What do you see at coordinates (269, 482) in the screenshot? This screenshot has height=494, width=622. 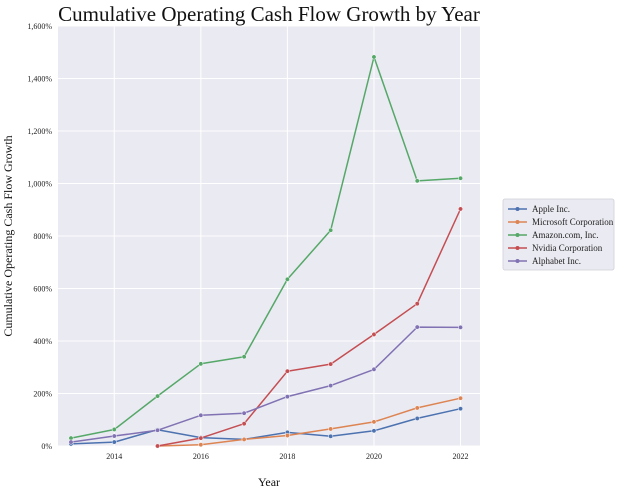 I see `x-axis-label: Year` at bounding box center [269, 482].